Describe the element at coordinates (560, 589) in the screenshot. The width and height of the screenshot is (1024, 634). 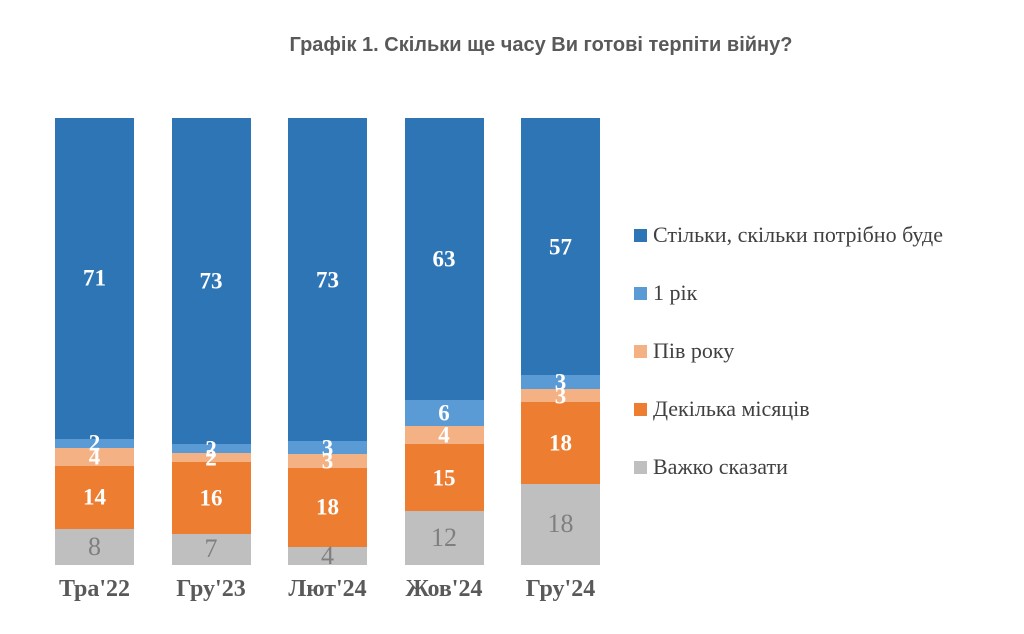
I see `x-axis-label: Гру'24` at that location.